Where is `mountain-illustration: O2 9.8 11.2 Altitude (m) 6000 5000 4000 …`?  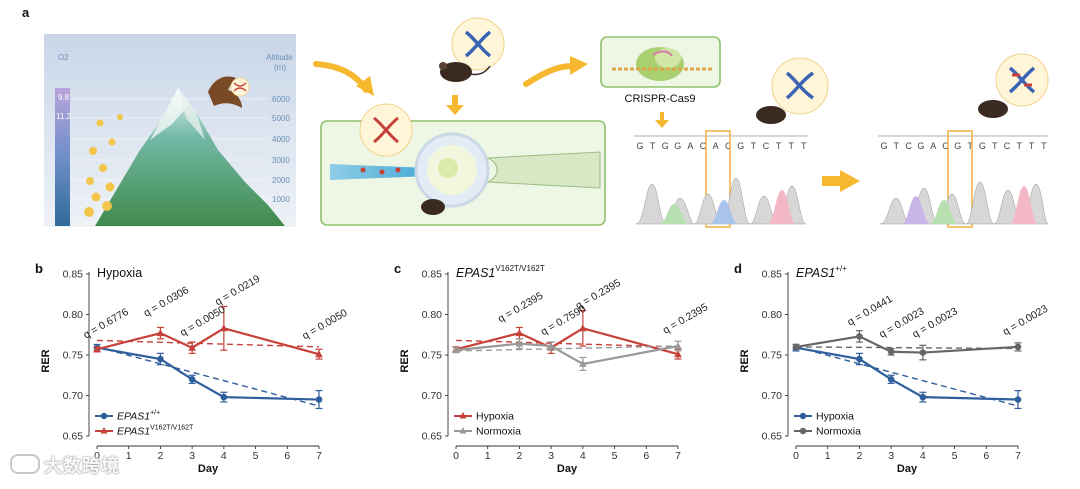
mountain-illustration: O2 9.8 11.2 Altitude (m) 6000 5000 4000 … is located at coordinates (170, 130).